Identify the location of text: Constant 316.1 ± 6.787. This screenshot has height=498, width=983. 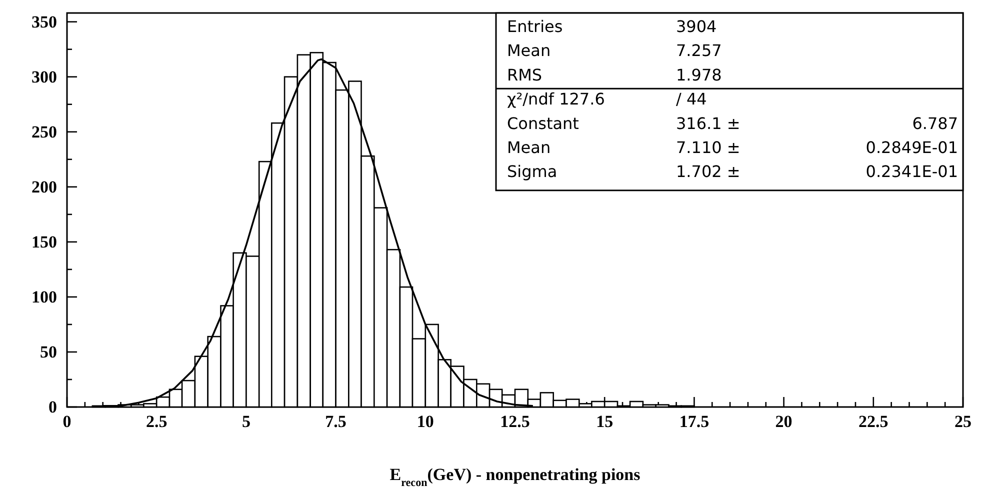
(732, 123).